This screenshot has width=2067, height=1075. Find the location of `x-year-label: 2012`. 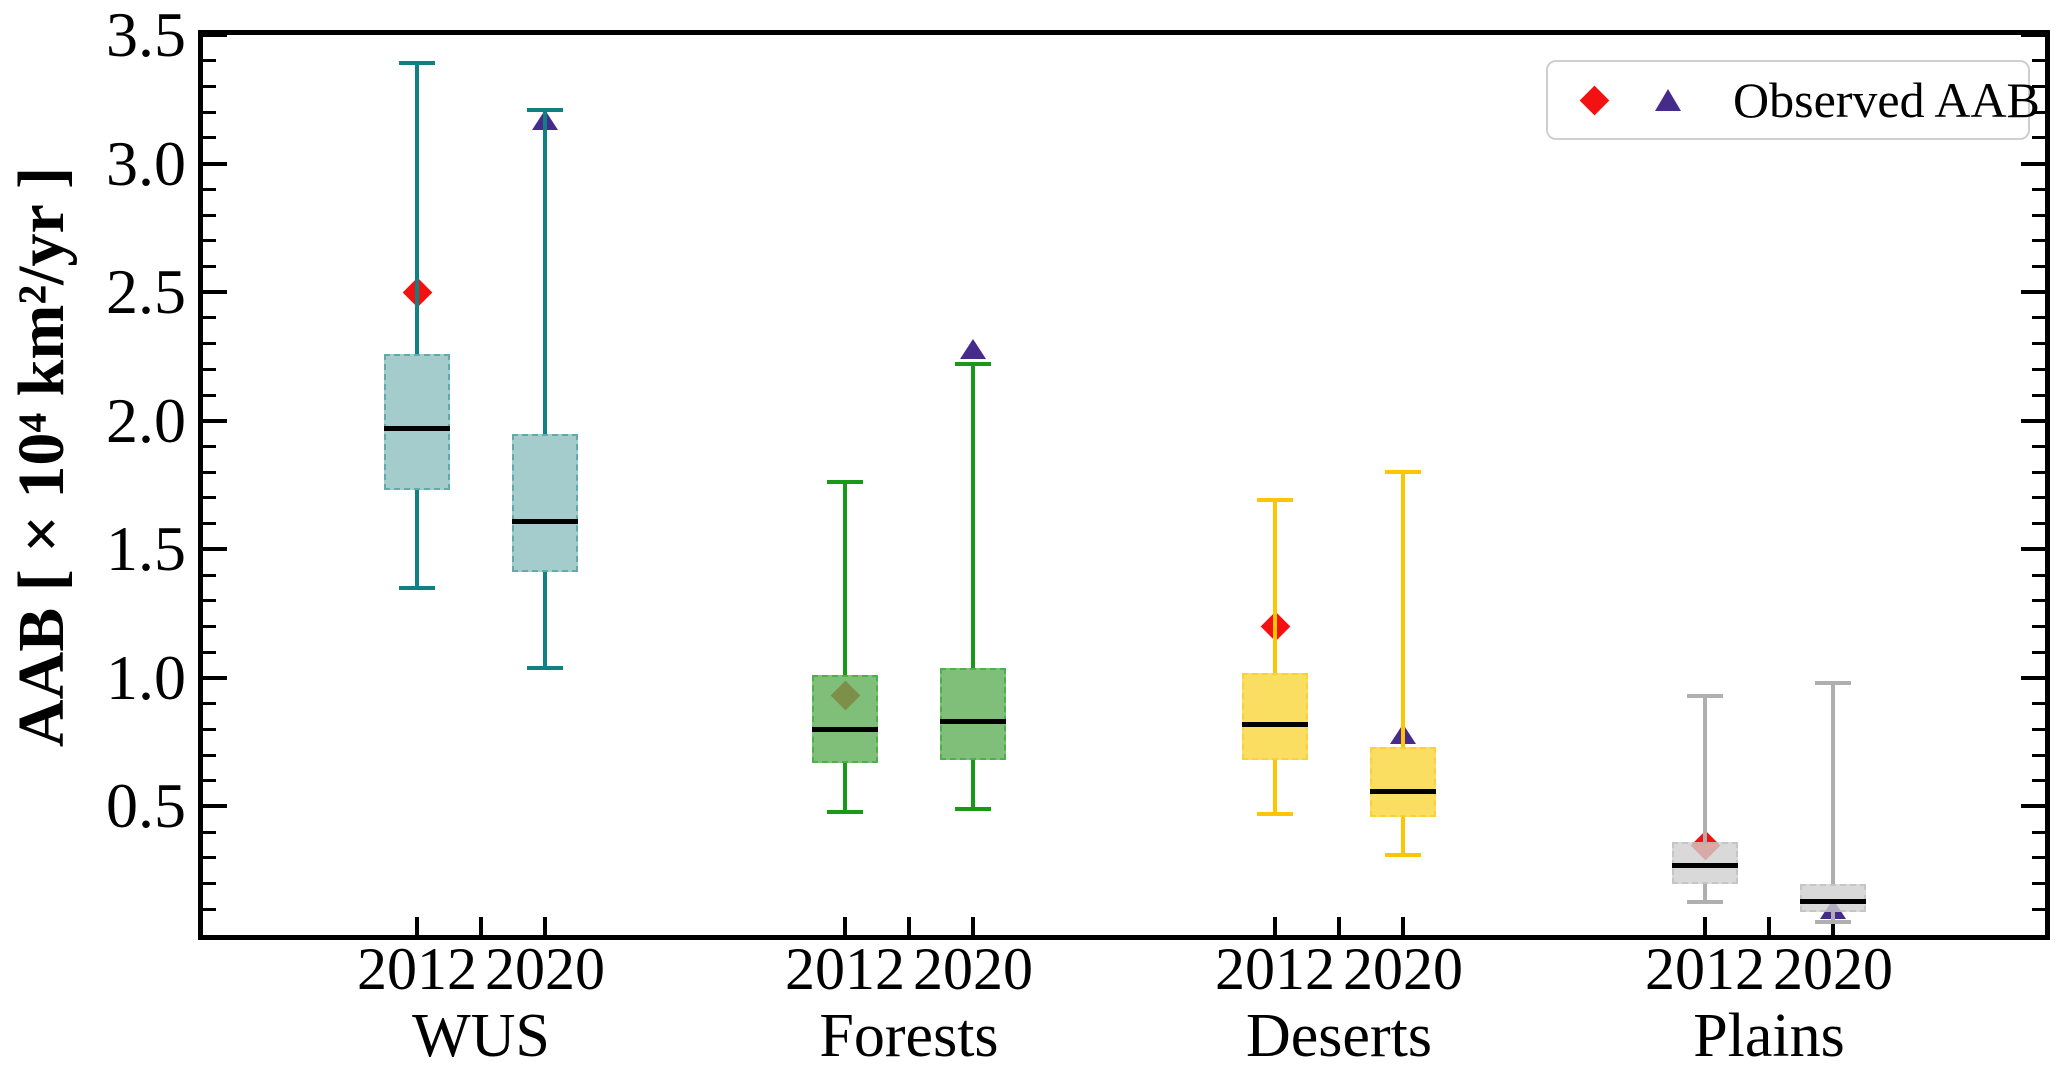

x-year-label: 2012 is located at coordinates (1705, 969).